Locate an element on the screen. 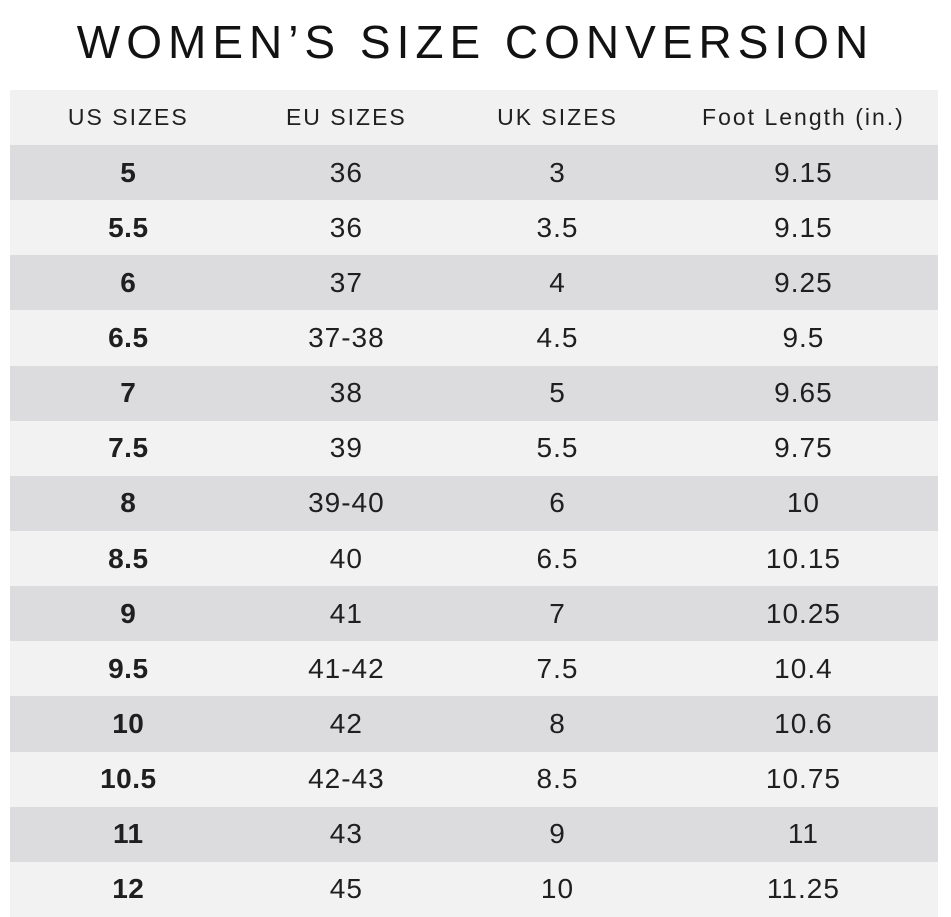 This screenshot has width=951, height=917. us-size-cell: 7.5 is located at coordinates (128, 448).